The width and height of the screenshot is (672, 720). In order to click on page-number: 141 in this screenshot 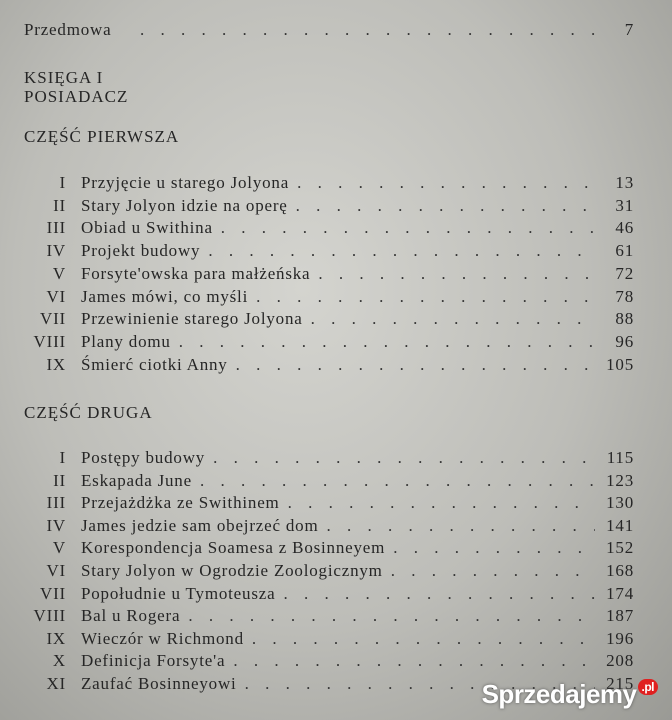, I will do `click(620, 525)`.